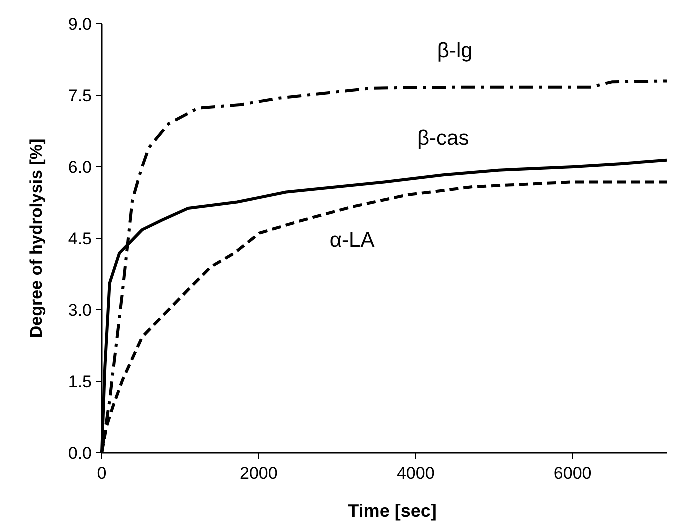  I want to click on y-tick-label: 3.0, so click(80, 310).